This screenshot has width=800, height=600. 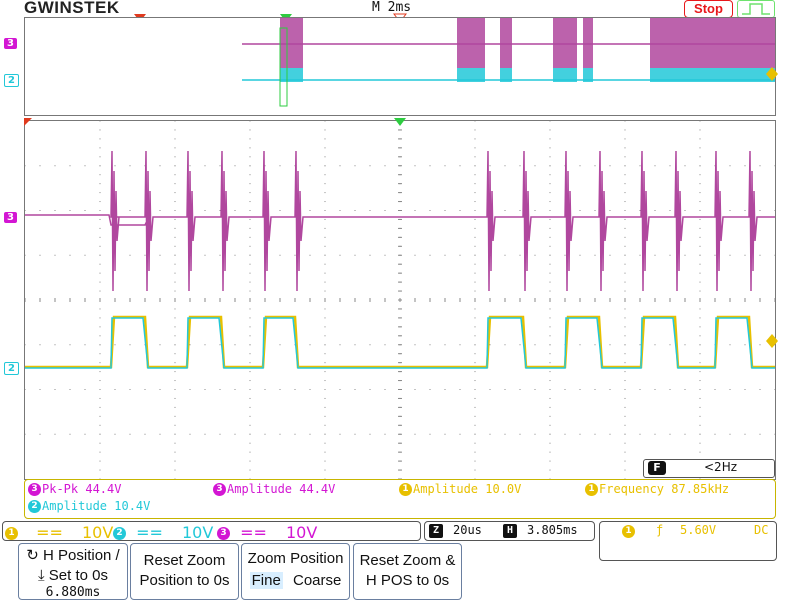 What do you see at coordinates (392, 7) in the screenshot?
I see `timebase-readout: M 2ms` at bounding box center [392, 7].